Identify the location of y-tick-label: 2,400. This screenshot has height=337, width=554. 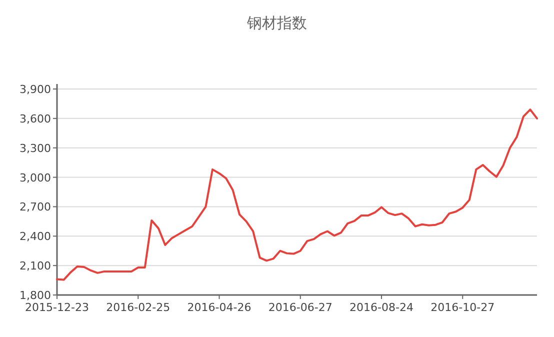
(35, 237).